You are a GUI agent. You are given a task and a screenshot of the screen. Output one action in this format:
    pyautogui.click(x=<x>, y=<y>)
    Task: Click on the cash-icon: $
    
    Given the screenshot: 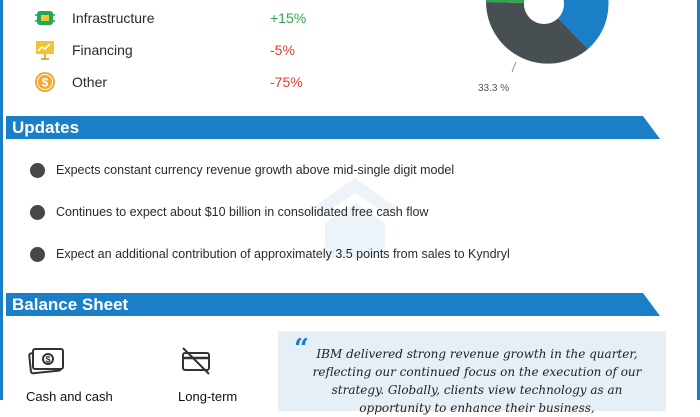 What is the action you would take?
    pyautogui.click(x=46, y=363)
    